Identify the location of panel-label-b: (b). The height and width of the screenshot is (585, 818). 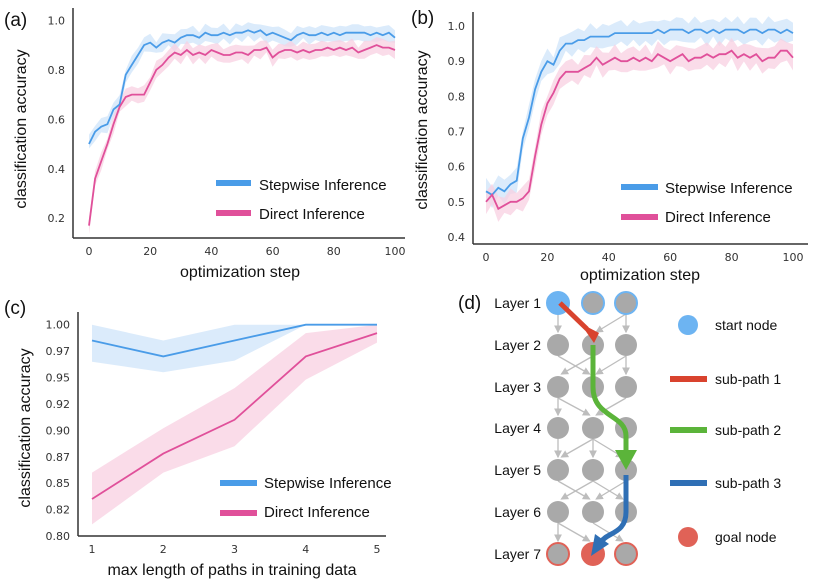
(422, 18).